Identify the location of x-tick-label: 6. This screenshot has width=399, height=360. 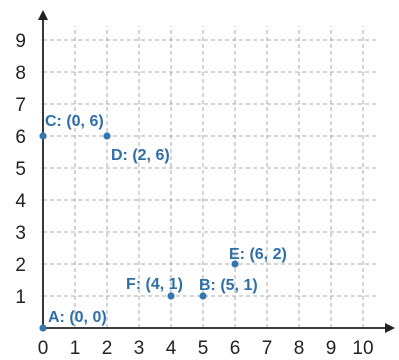
(235, 348).